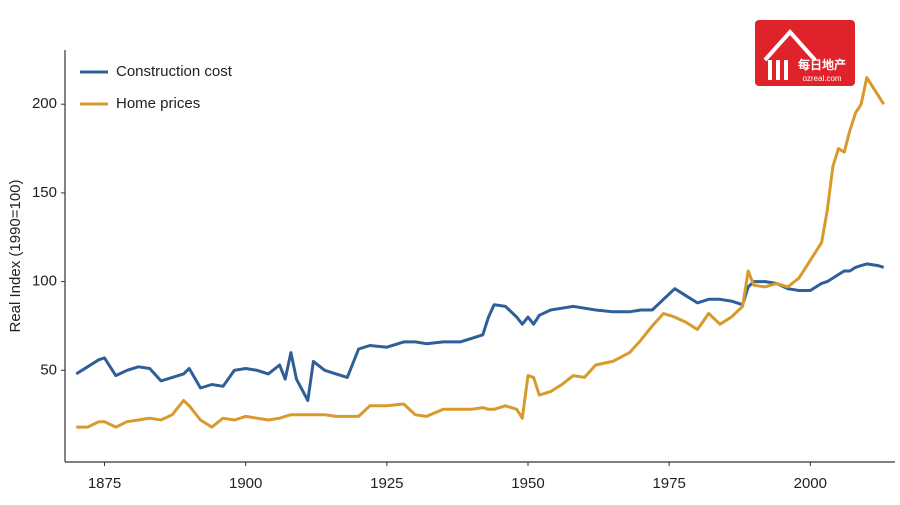 This screenshot has height=505, width=900. I want to click on y-tick-label: 50, so click(48, 369).